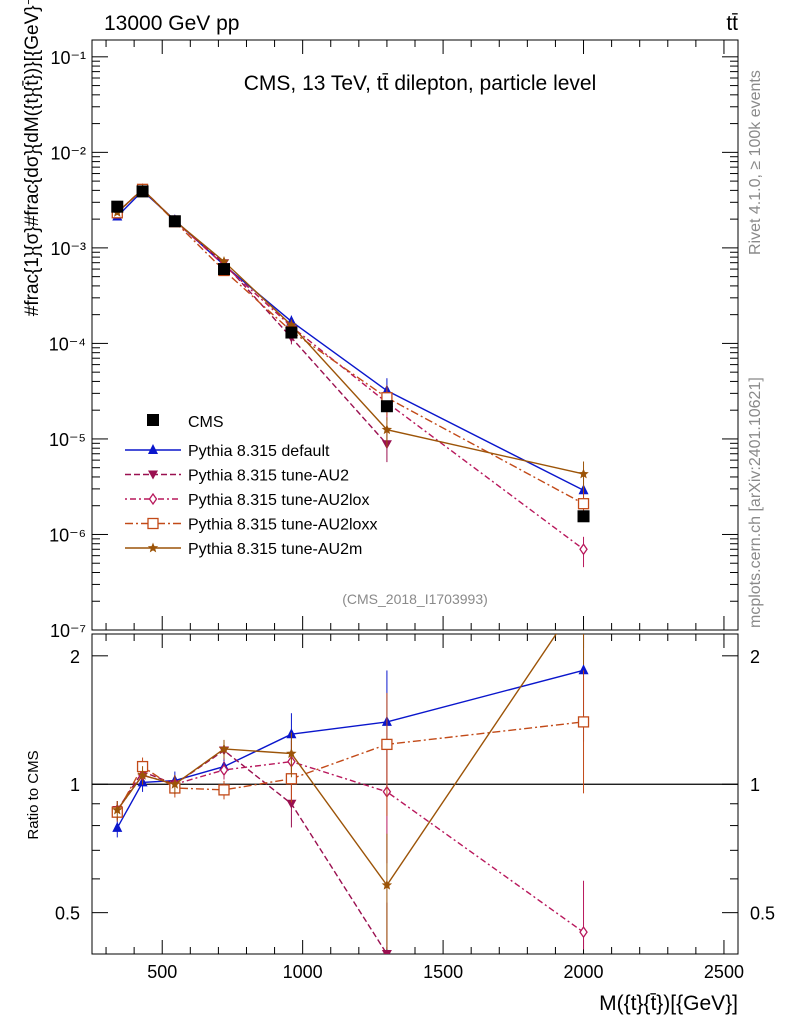 The image size is (786, 1024). What do you see at coordinates (443, 972) in the screenshot?
I see `x-tick-label: 1500` at bounding box center [443, 972].